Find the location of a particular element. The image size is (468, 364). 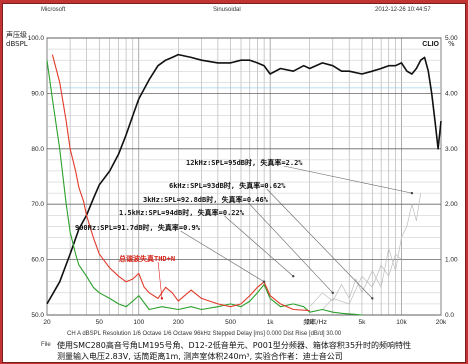

x-tick-label: 50 is located at coordinates (100, 322).